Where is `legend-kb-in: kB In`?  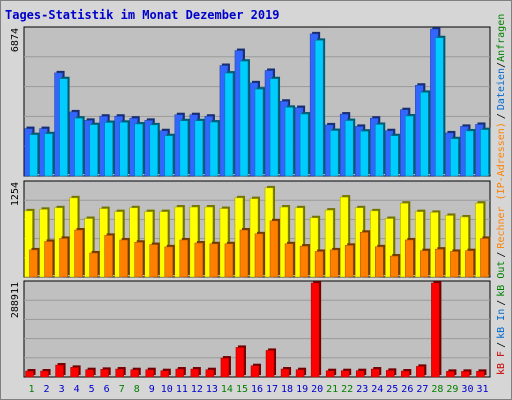
legend-kb-in: kB In is located at coordinates (501, 324).